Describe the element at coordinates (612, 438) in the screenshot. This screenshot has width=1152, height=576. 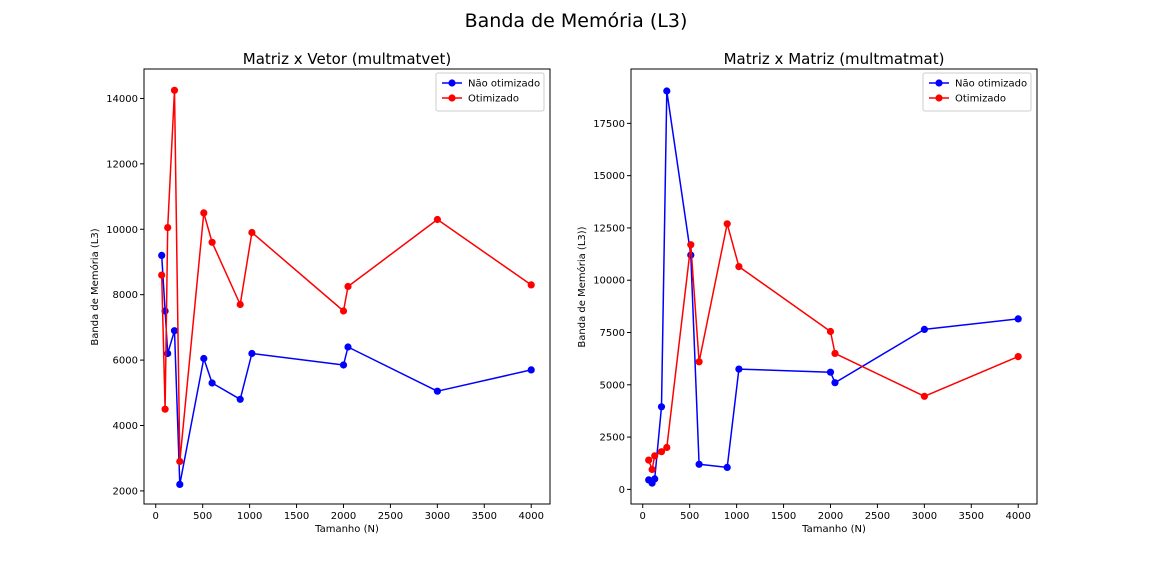
I see `y-tick-label: 2500` at that location.